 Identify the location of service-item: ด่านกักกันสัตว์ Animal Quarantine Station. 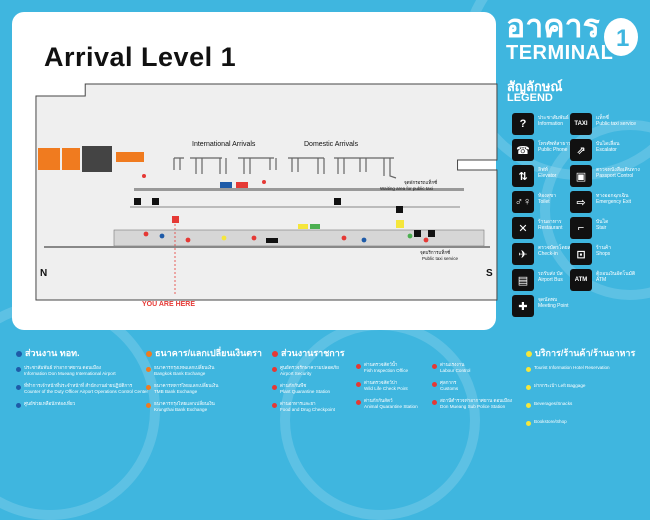
(387, 404).